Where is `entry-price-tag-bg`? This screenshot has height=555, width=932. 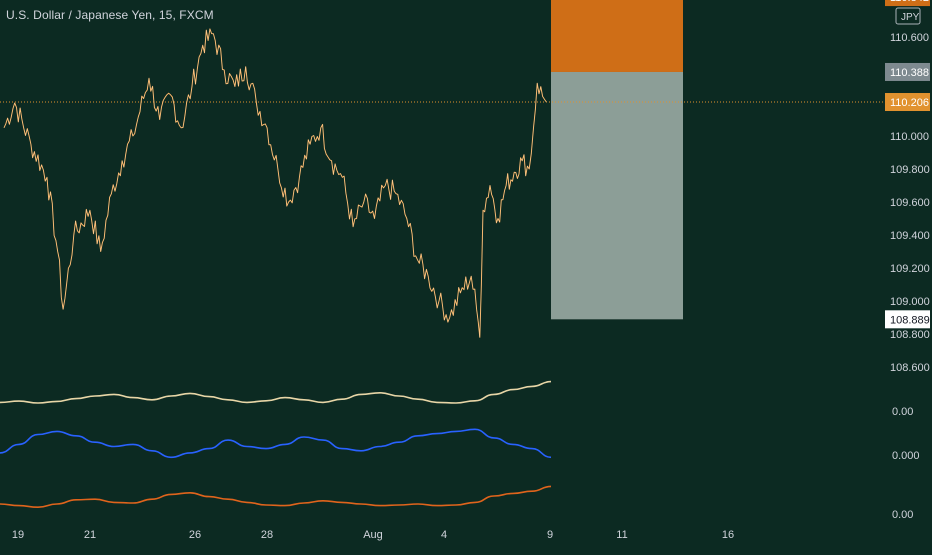 entry-price-tag-bg is located at coordinates (907, 71).